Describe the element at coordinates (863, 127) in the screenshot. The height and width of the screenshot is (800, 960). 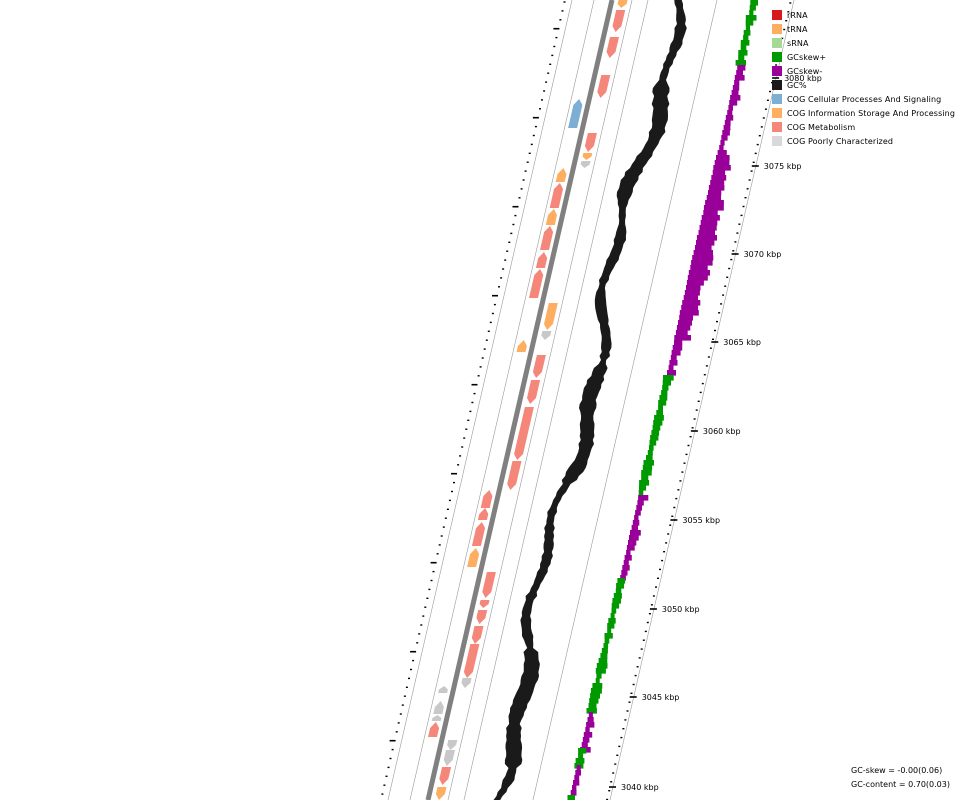
I see `legend-item-cog-metabolism: COG Metabolism` at that location.